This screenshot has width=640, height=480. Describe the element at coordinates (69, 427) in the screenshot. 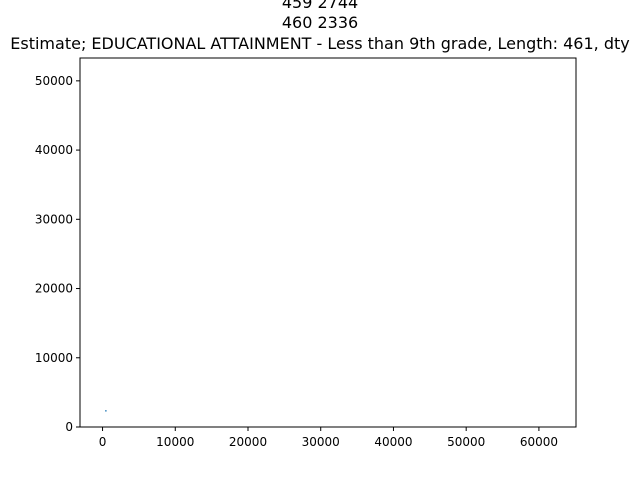

I see `y-tick-label: 0` at that location.